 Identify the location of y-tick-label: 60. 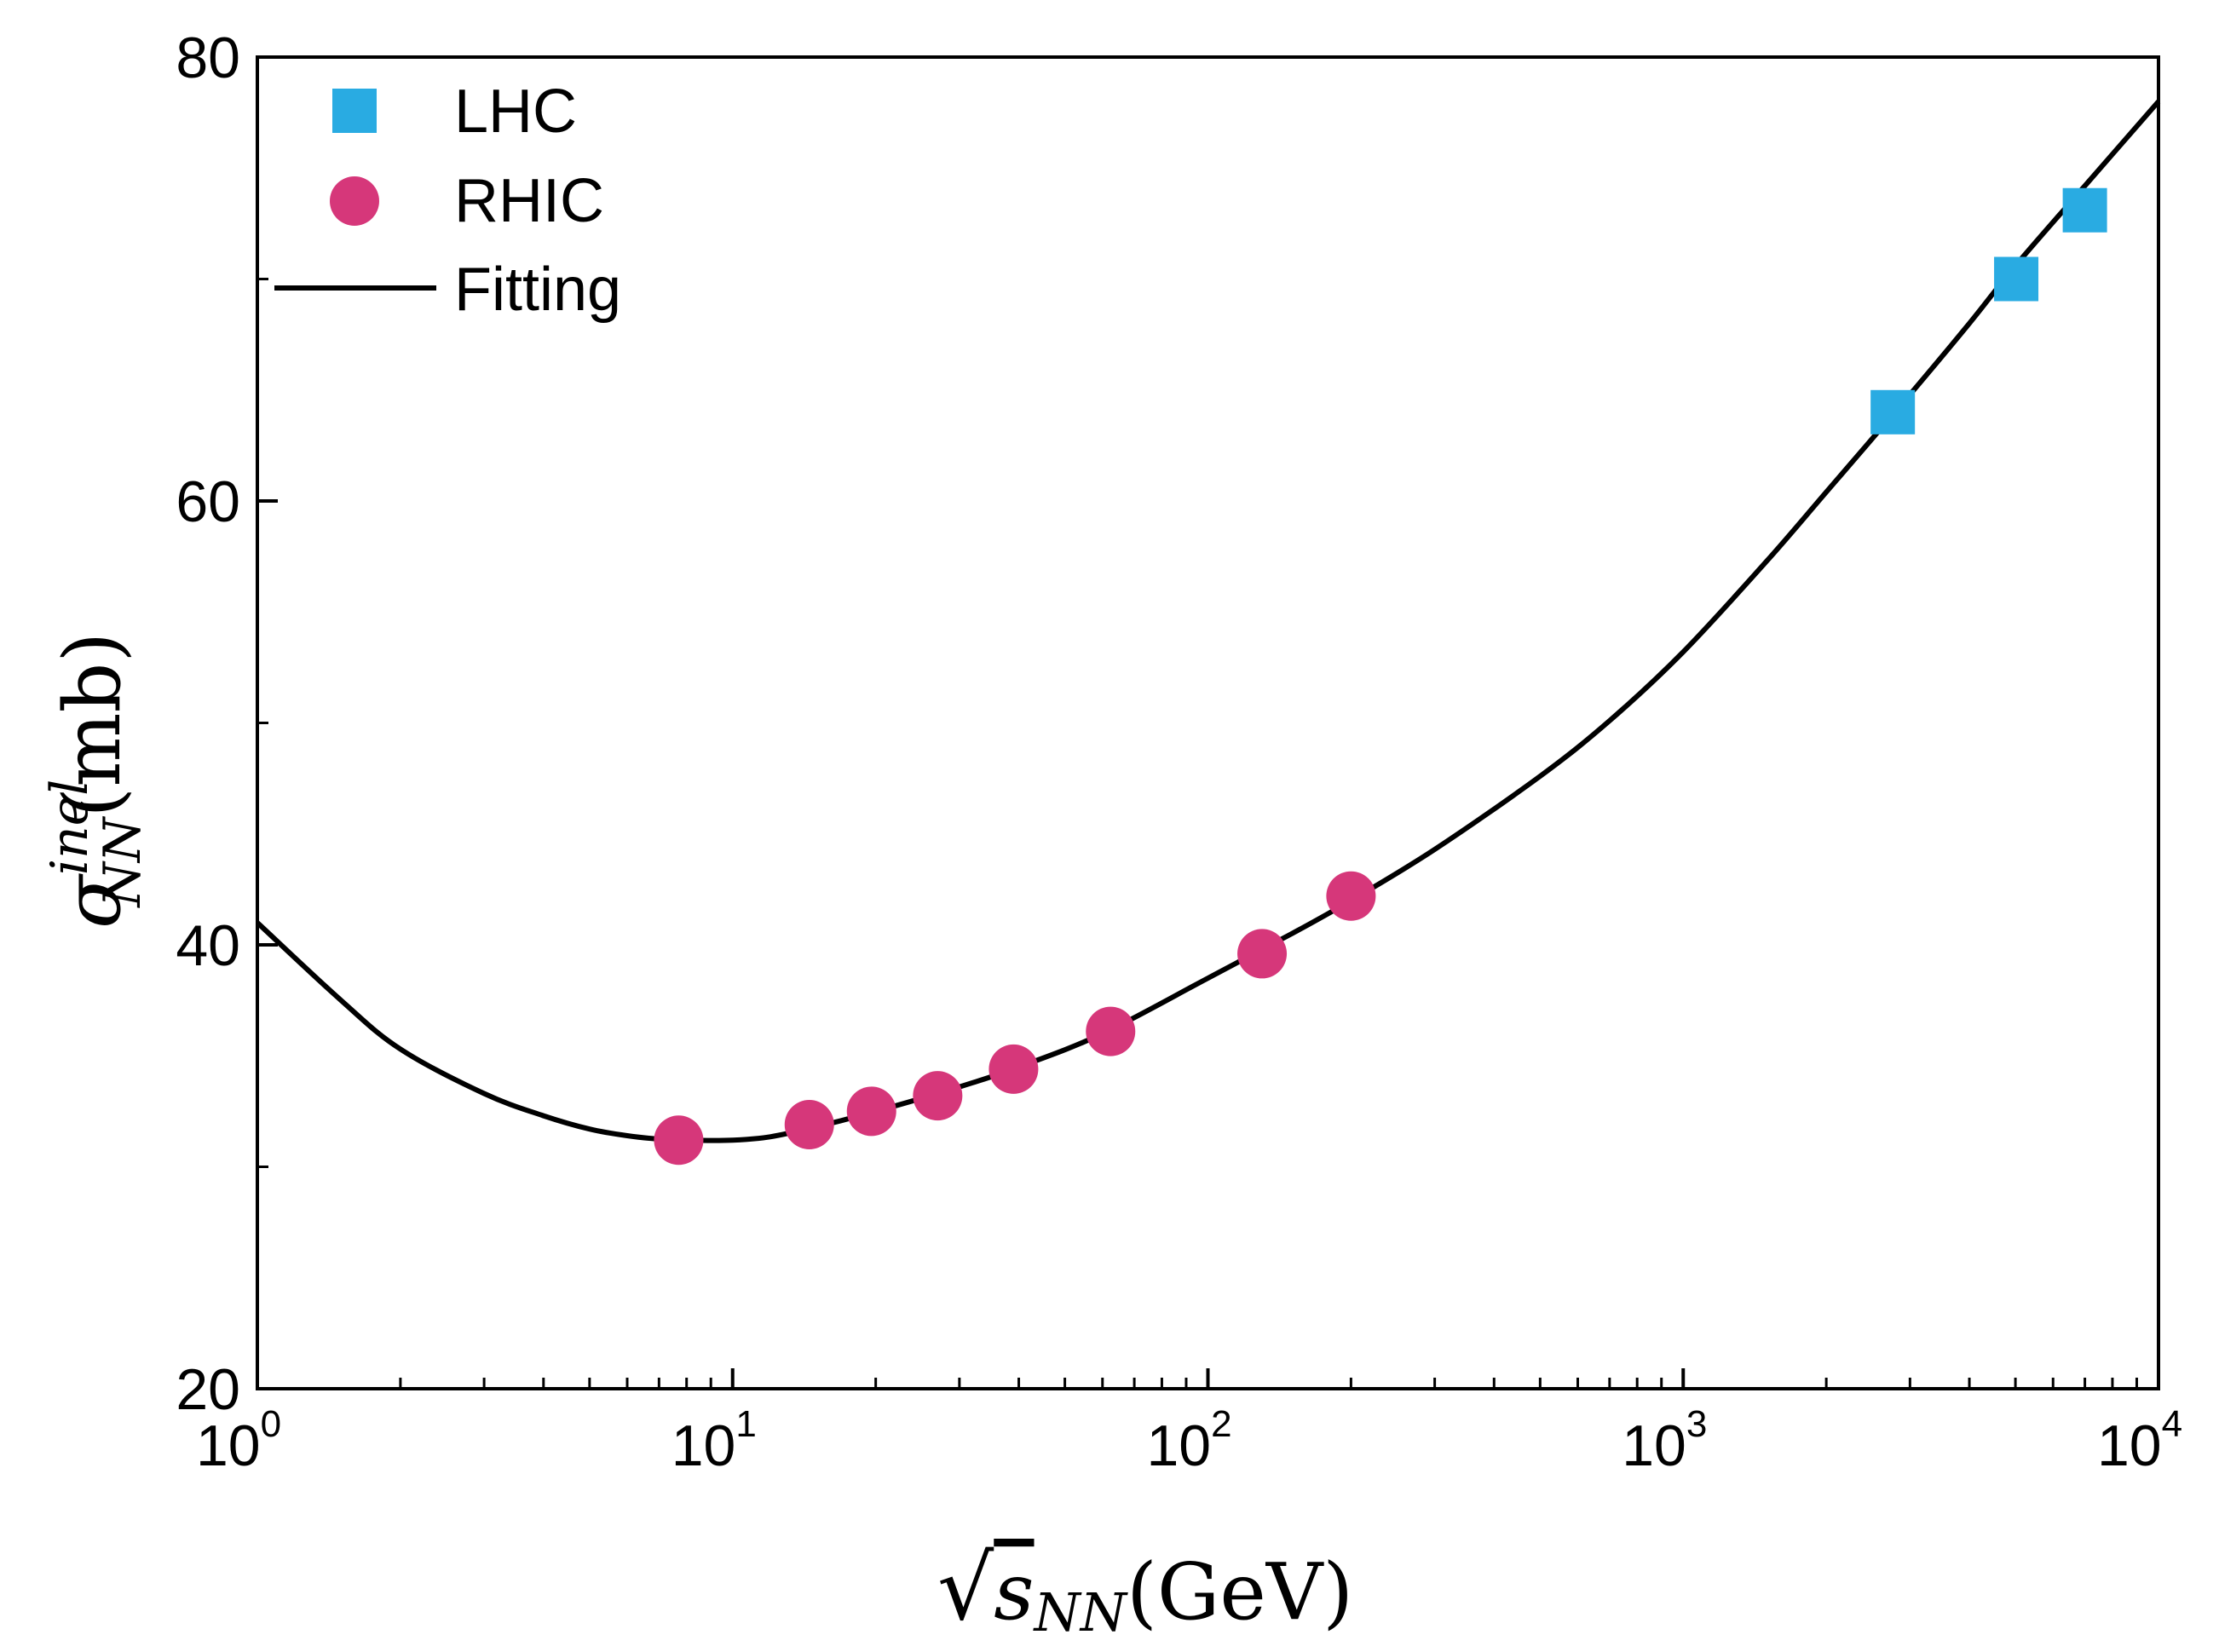
(208, 501).